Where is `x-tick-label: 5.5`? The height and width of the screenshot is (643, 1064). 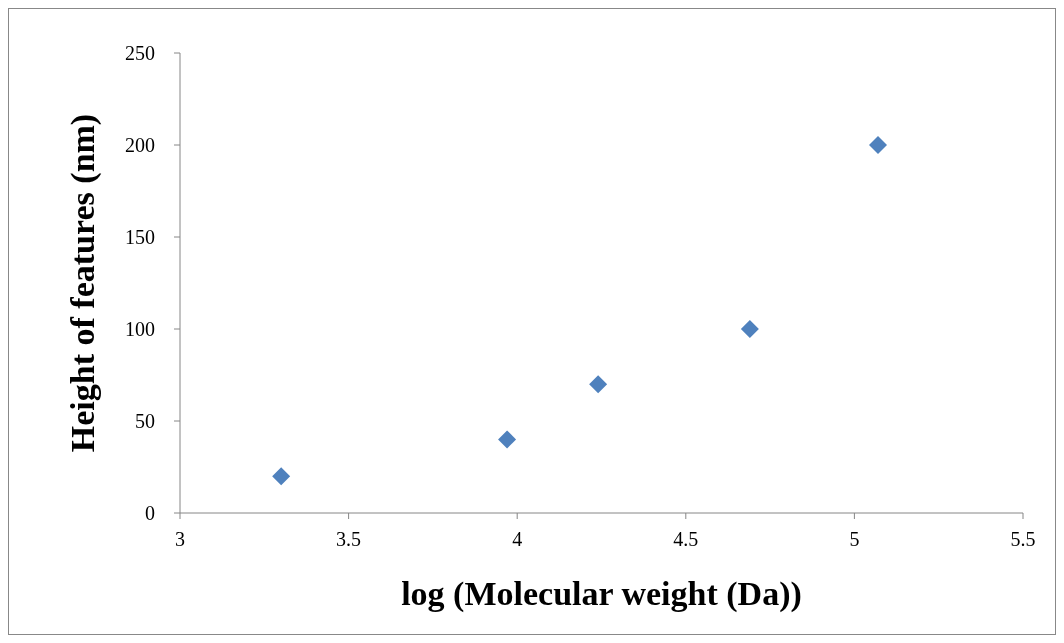 x-tick-label: 5.5 is located at coordinates (1023, 539).